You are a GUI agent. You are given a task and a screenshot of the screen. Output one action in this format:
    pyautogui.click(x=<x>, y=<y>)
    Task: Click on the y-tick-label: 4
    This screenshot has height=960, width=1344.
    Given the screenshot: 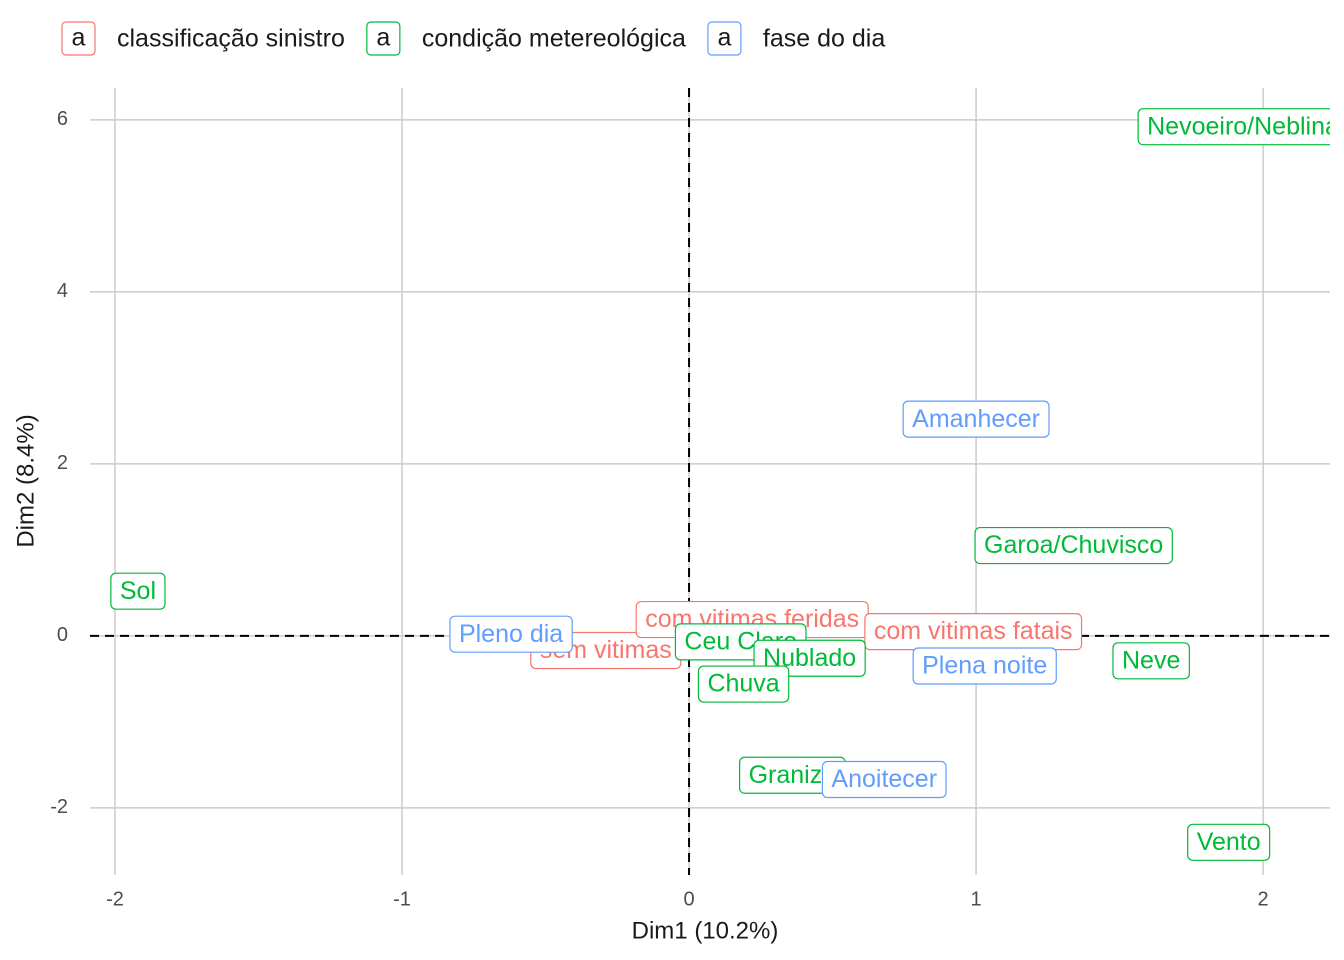 What is the action you would take?
    pyautogui.click(x=62, y=291)
    